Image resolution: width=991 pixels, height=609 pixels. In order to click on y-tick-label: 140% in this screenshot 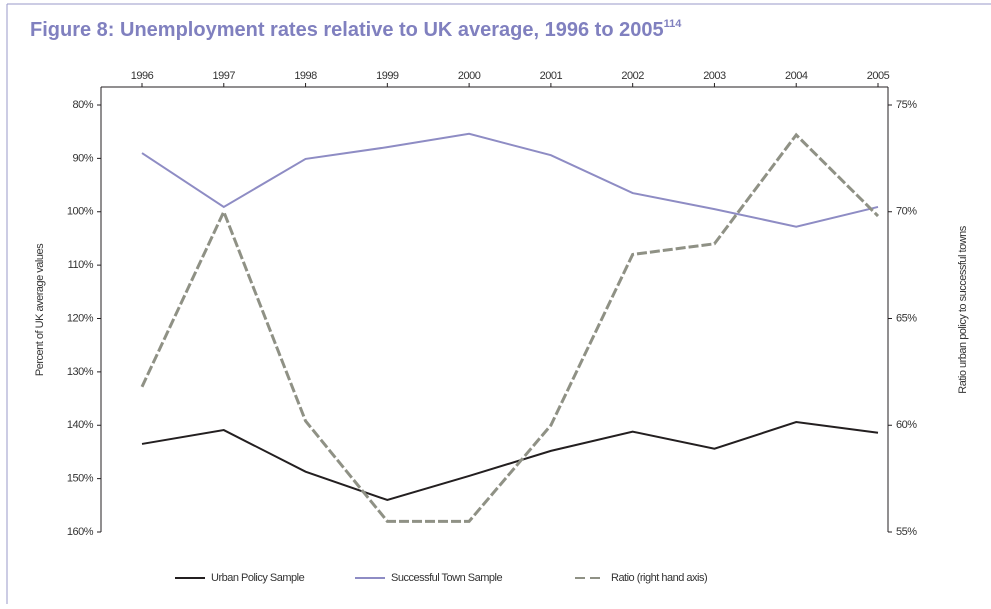, I will do `click(80, 425)`.